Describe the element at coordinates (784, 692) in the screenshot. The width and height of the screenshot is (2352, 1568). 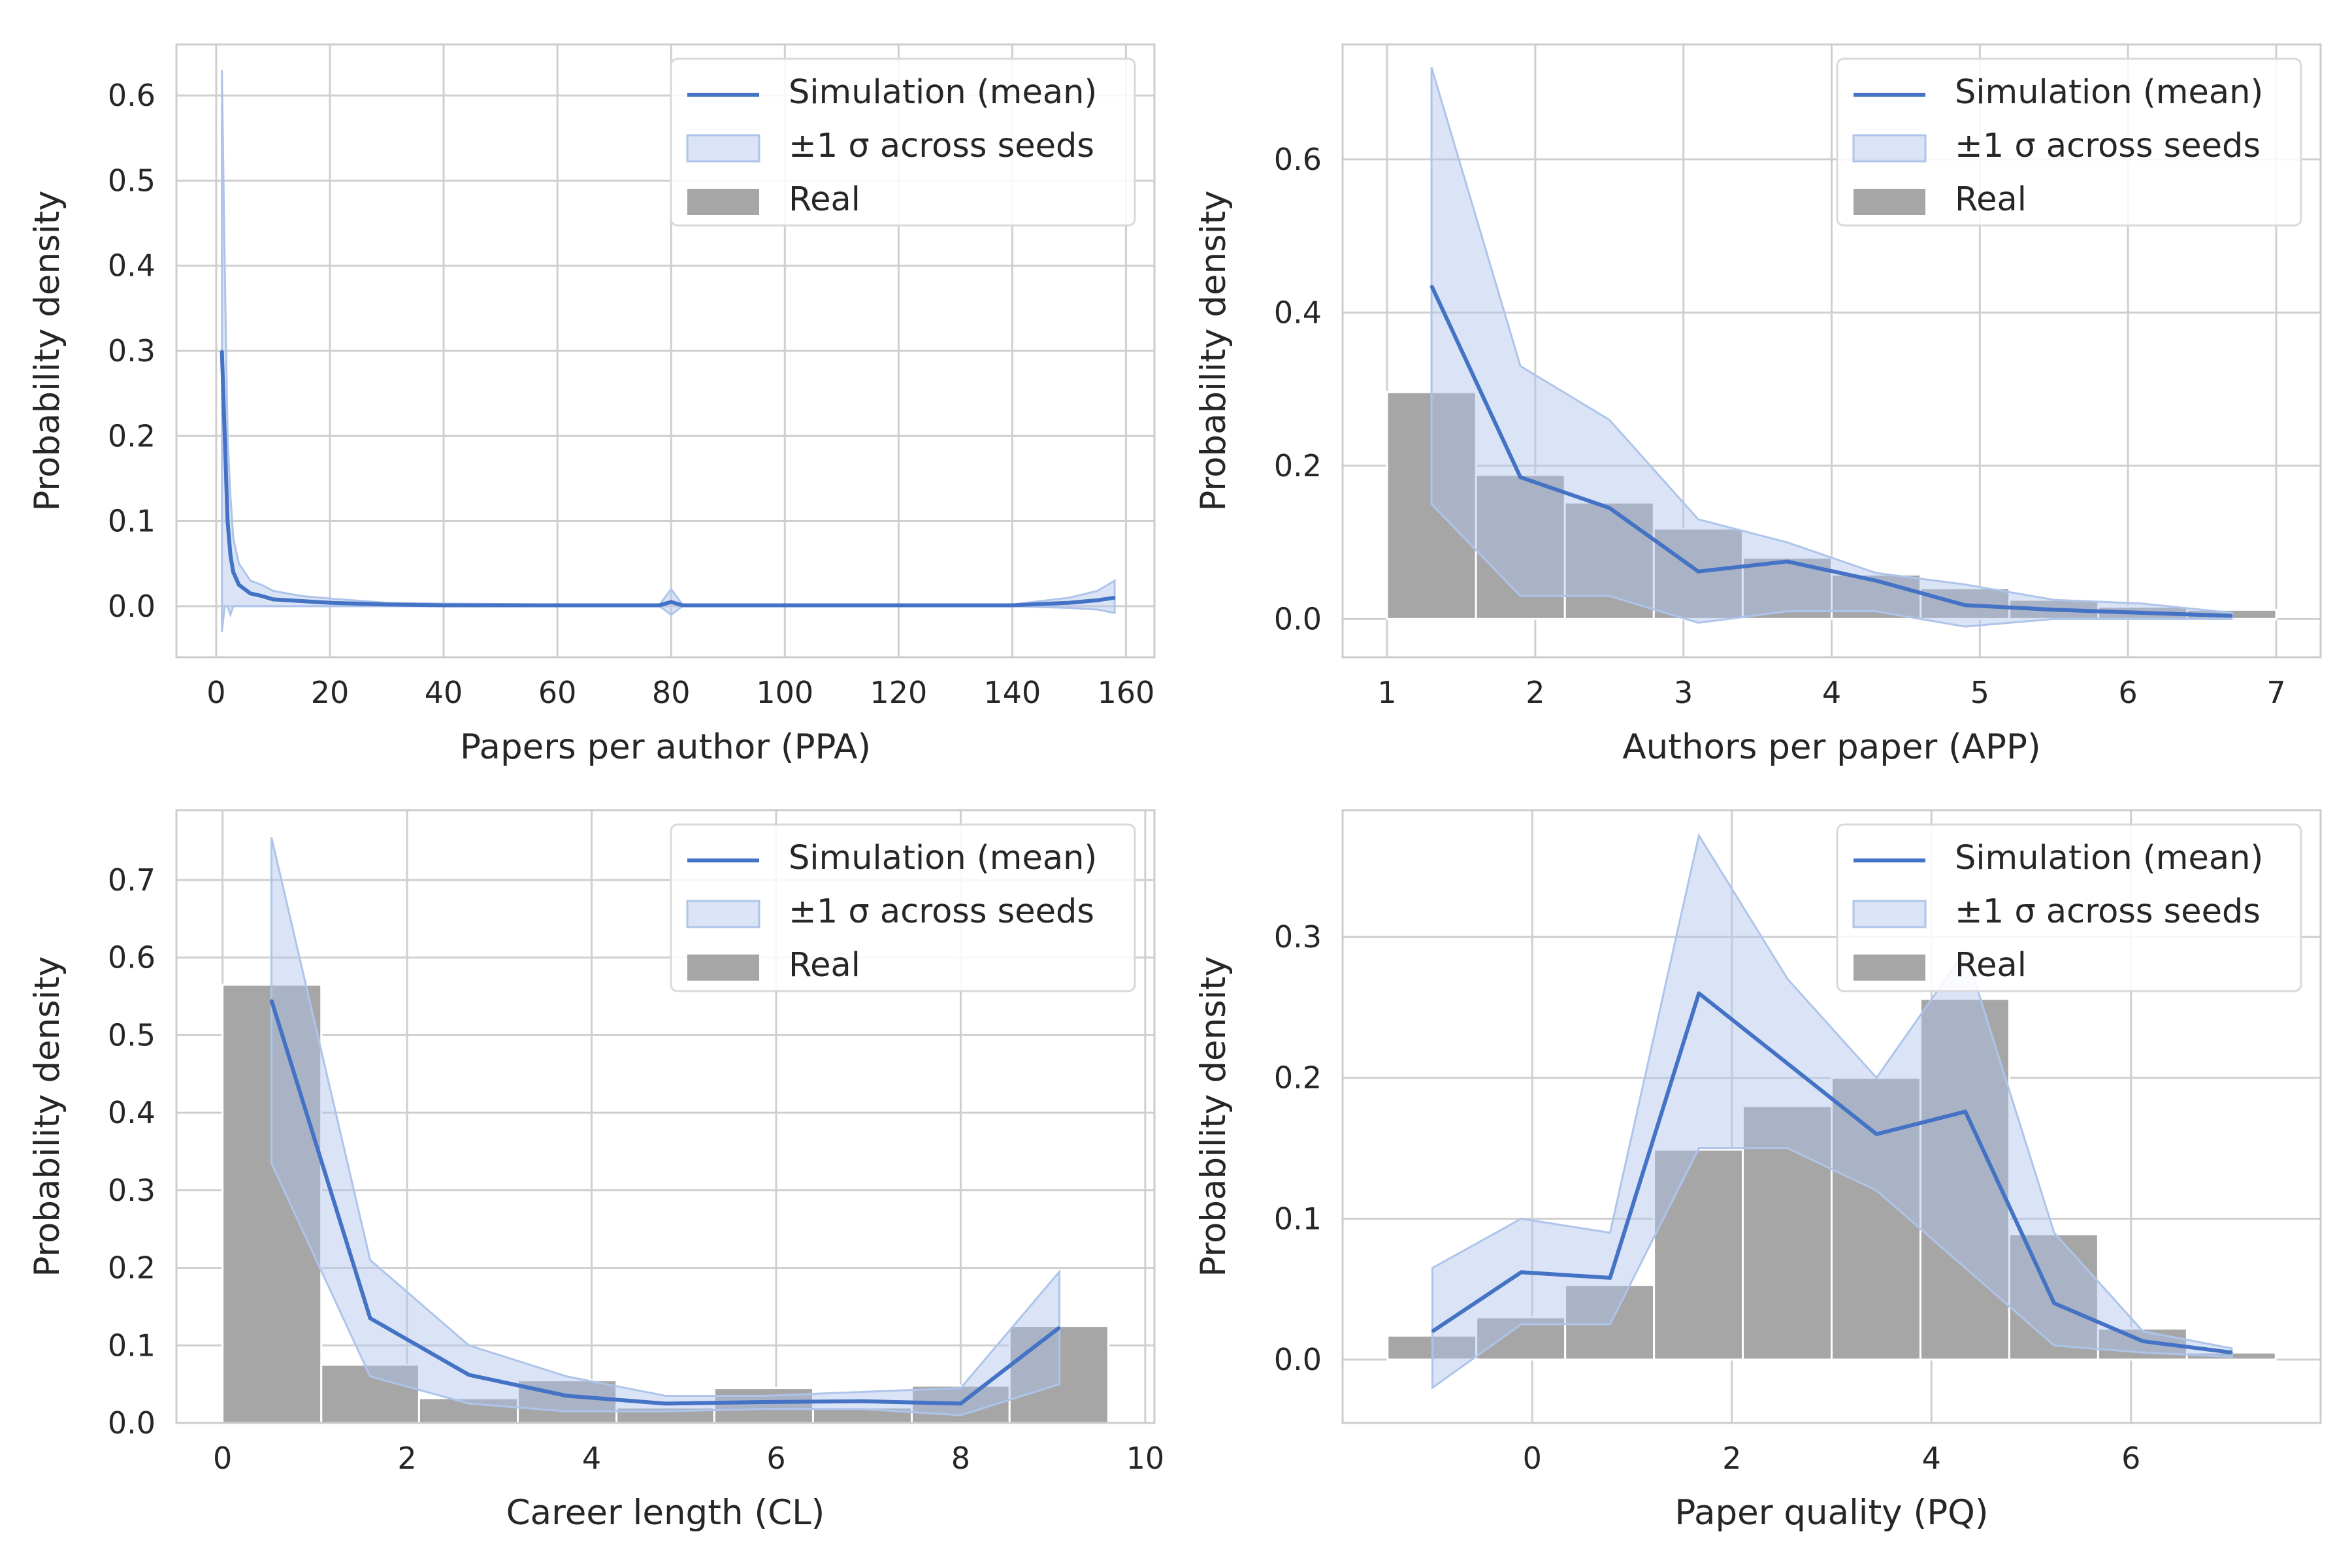
I see `x-tick-label: 100` at that location.